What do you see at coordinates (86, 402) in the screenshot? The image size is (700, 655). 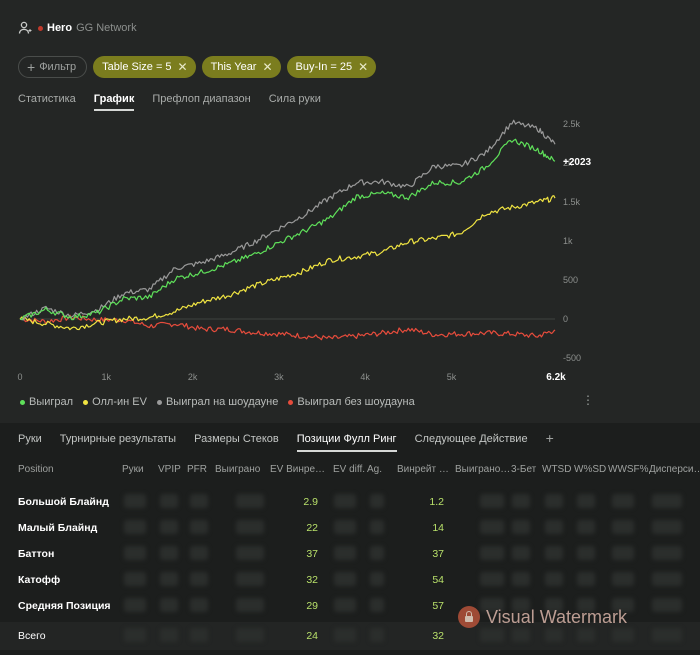 I see `legend-swatch` at bounding box center [86, 402].